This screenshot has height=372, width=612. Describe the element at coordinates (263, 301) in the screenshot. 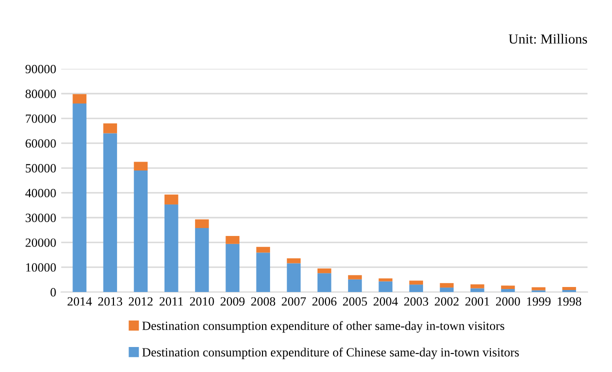

I see `x-tick-label: 2008` at that location.